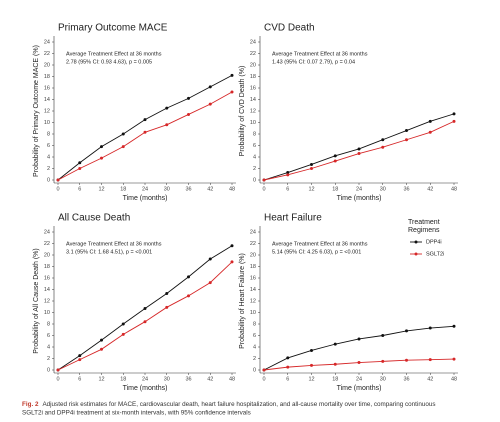 This screenshot has height=422, width=500. Describe the element at coordinates (416, 242) in the screenshot. I see `legend-swatch` at that location.